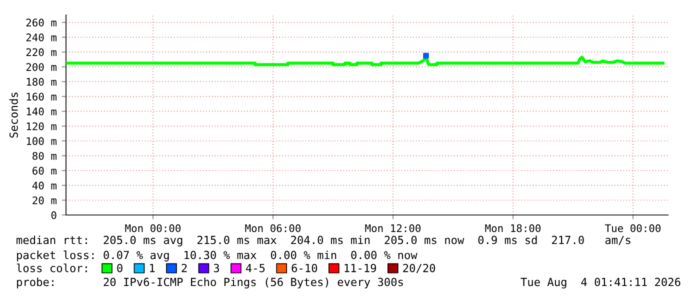  What do you see at coordinates (41, 112) in the screenshot?
I see `y-tick-label: 140 m` at bounding box center [41, 112].